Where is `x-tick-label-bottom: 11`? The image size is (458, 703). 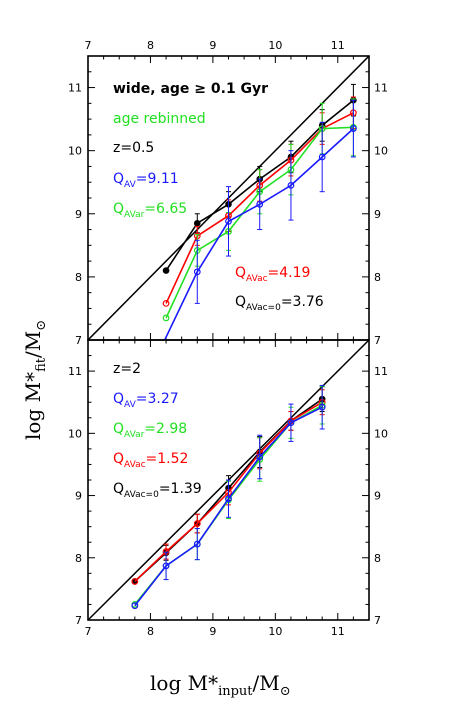
x-tick-label-bottom: 11 is located at coordinates (338, 631).